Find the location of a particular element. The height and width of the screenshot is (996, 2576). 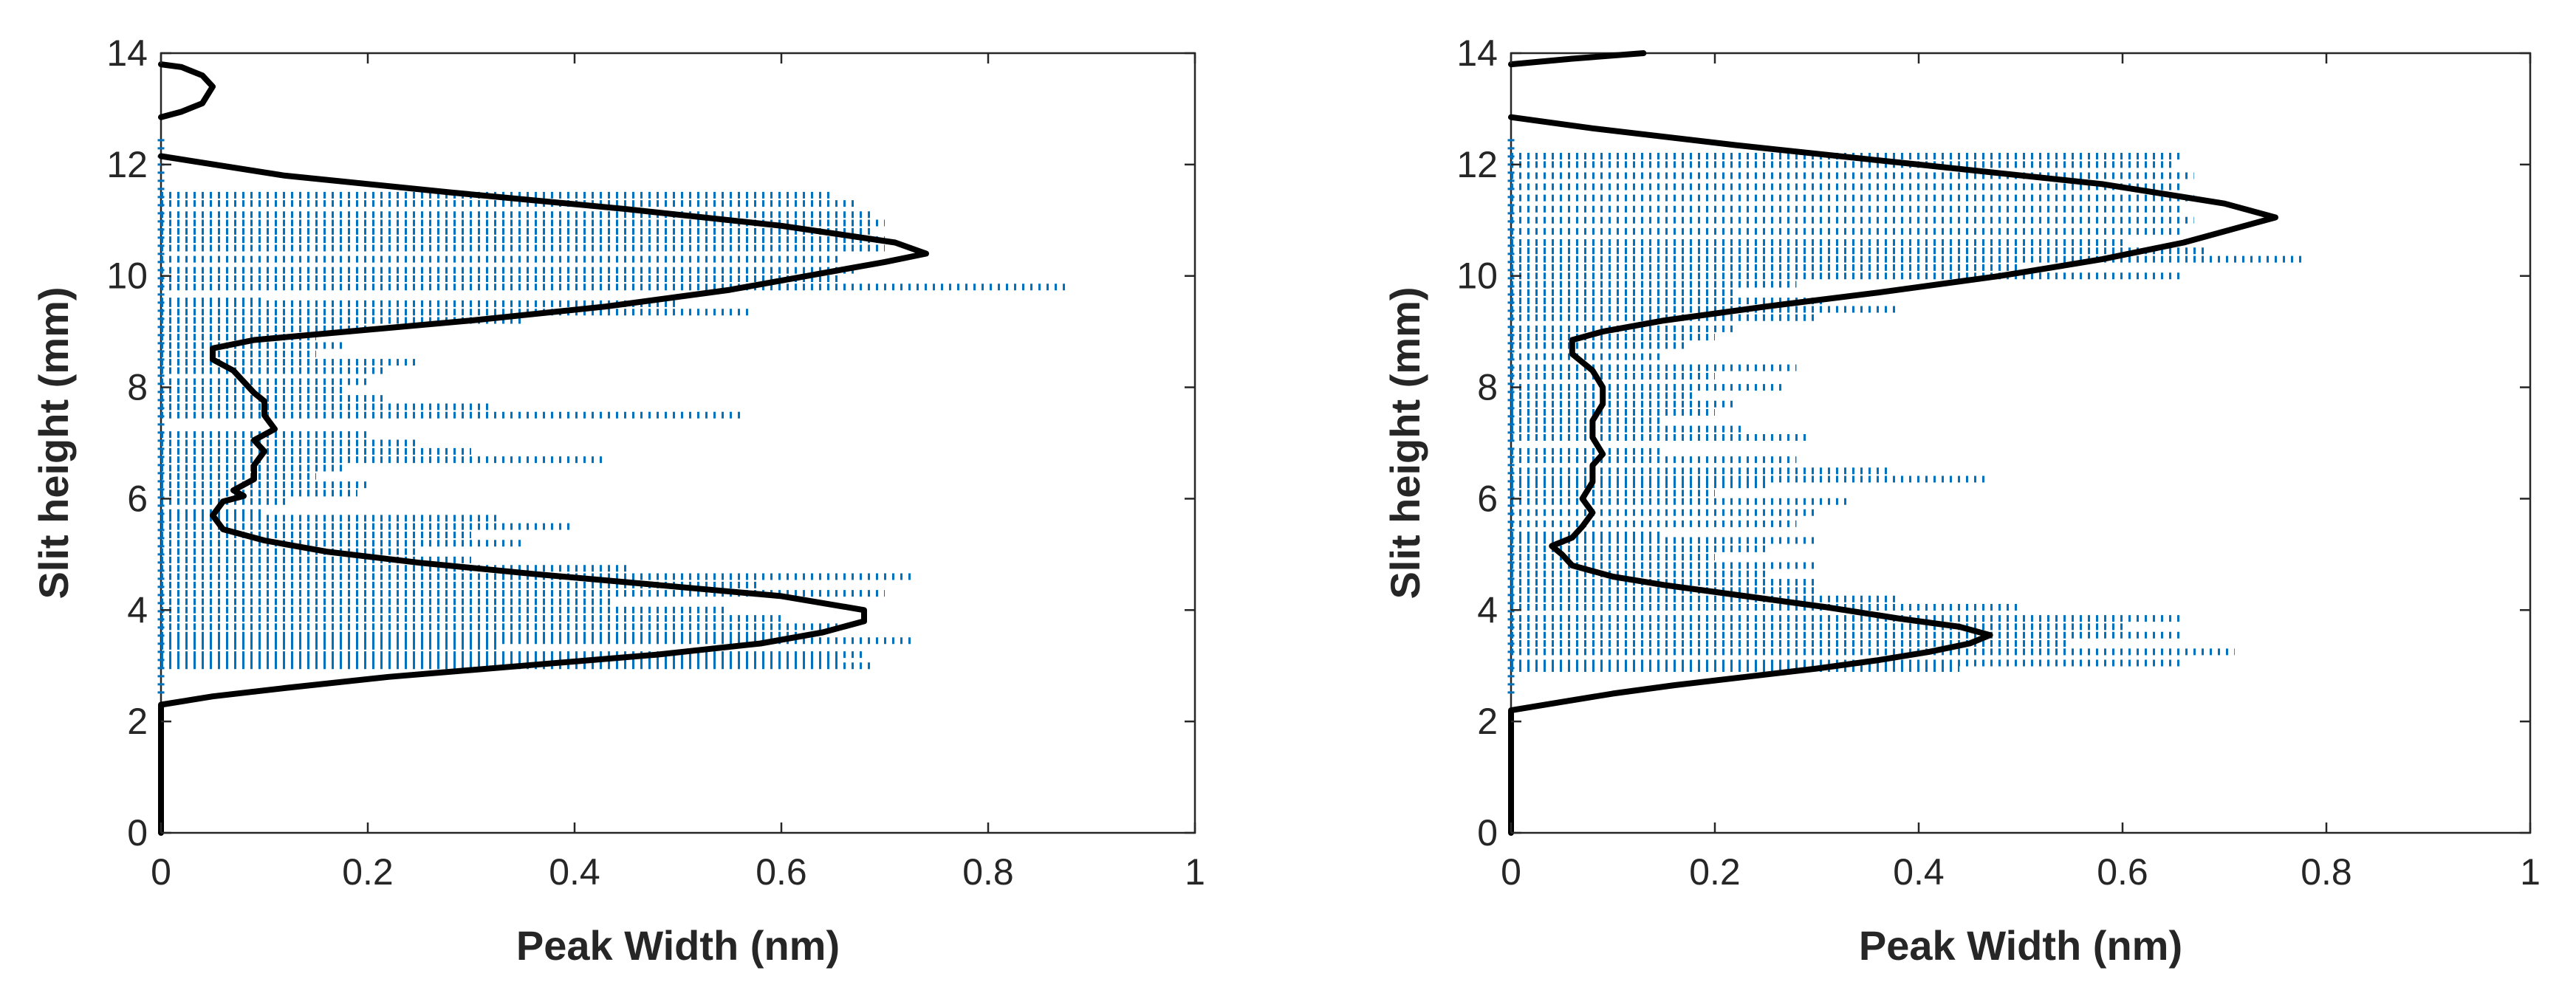

fit-line-upper-lobe is located at coordinates (187, 90).